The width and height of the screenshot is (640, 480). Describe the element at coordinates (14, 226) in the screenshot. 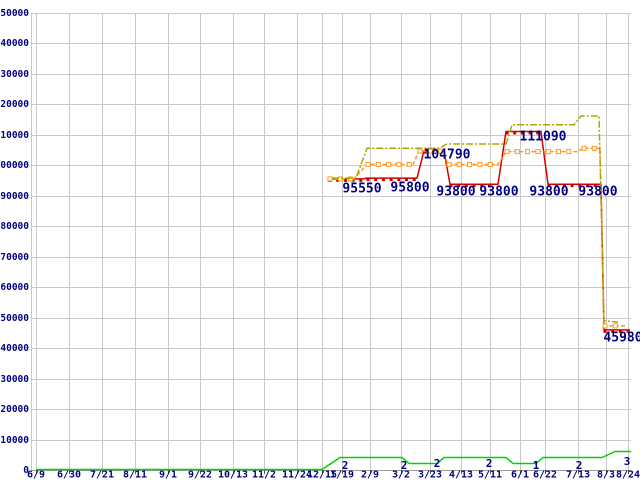

I see `y-tick-label: 80000` at that location.